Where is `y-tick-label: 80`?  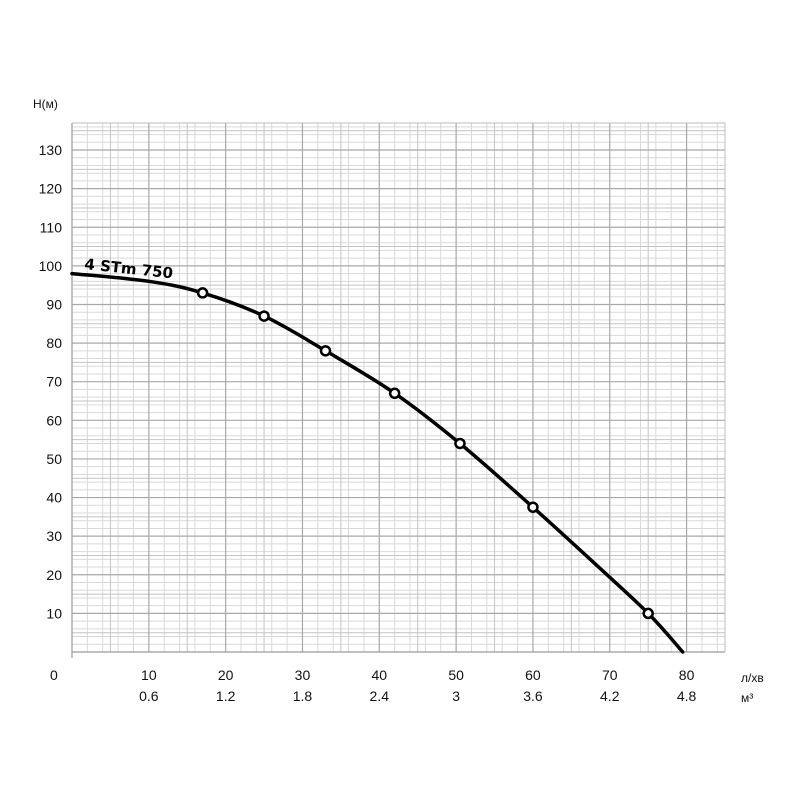 y-tick-label: 80 is located at coordinates (54, 343).